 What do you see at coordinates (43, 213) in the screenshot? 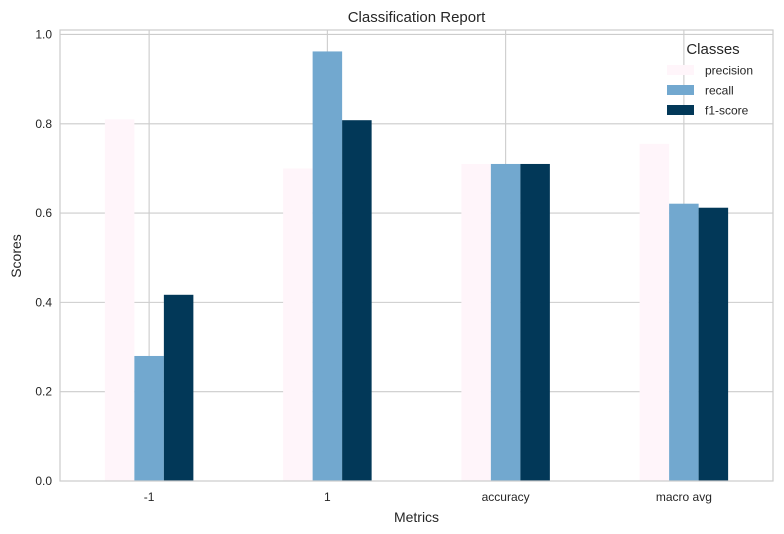
I see `y-tick-label: 0.6` at bounding box center [43, 213].